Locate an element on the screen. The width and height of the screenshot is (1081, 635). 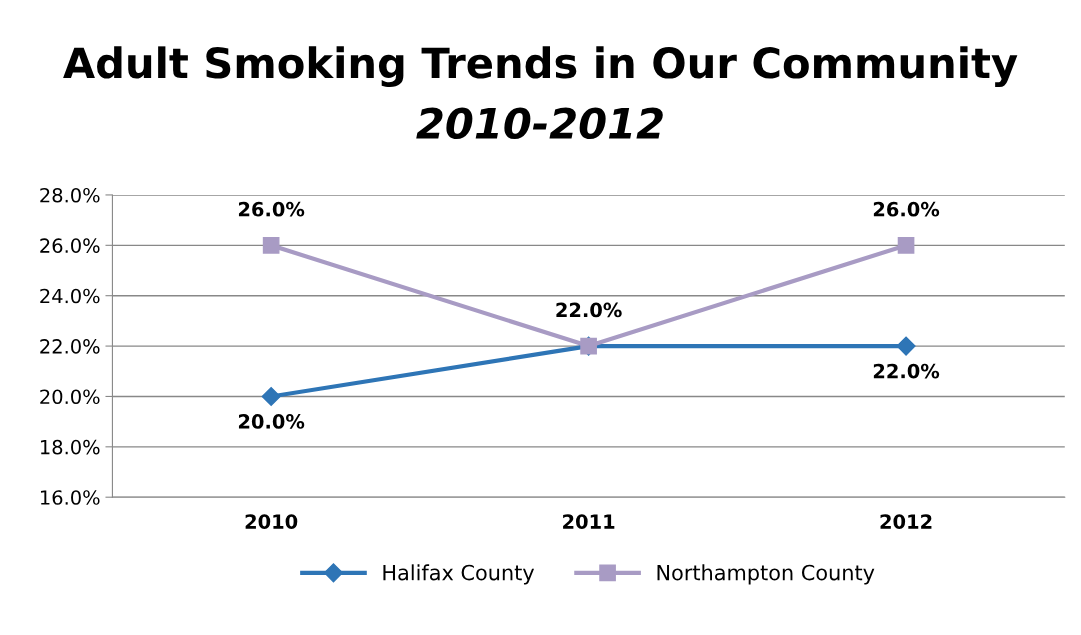
y-tick-label: 26.0% is located at coordinates (70, 245).